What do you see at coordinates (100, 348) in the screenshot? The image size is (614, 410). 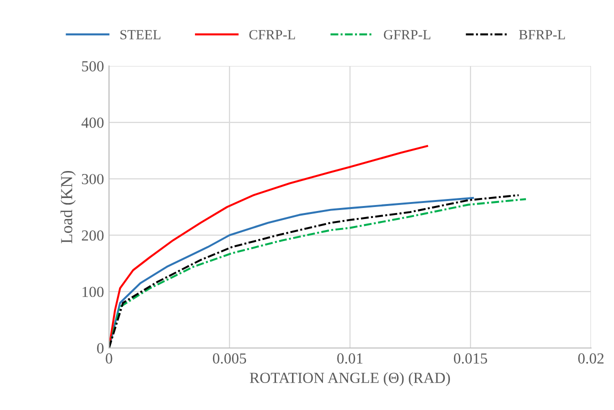 I see `y-tick-label: 0` at bounding box center [100, 348].